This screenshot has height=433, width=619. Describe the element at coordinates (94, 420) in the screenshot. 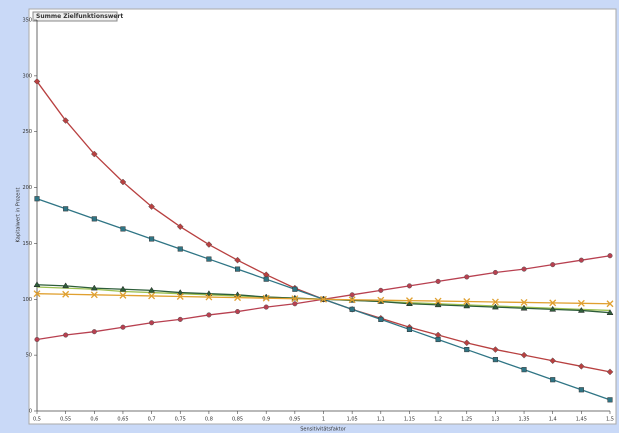

I see `x-tick-label: 0,6` at that location.